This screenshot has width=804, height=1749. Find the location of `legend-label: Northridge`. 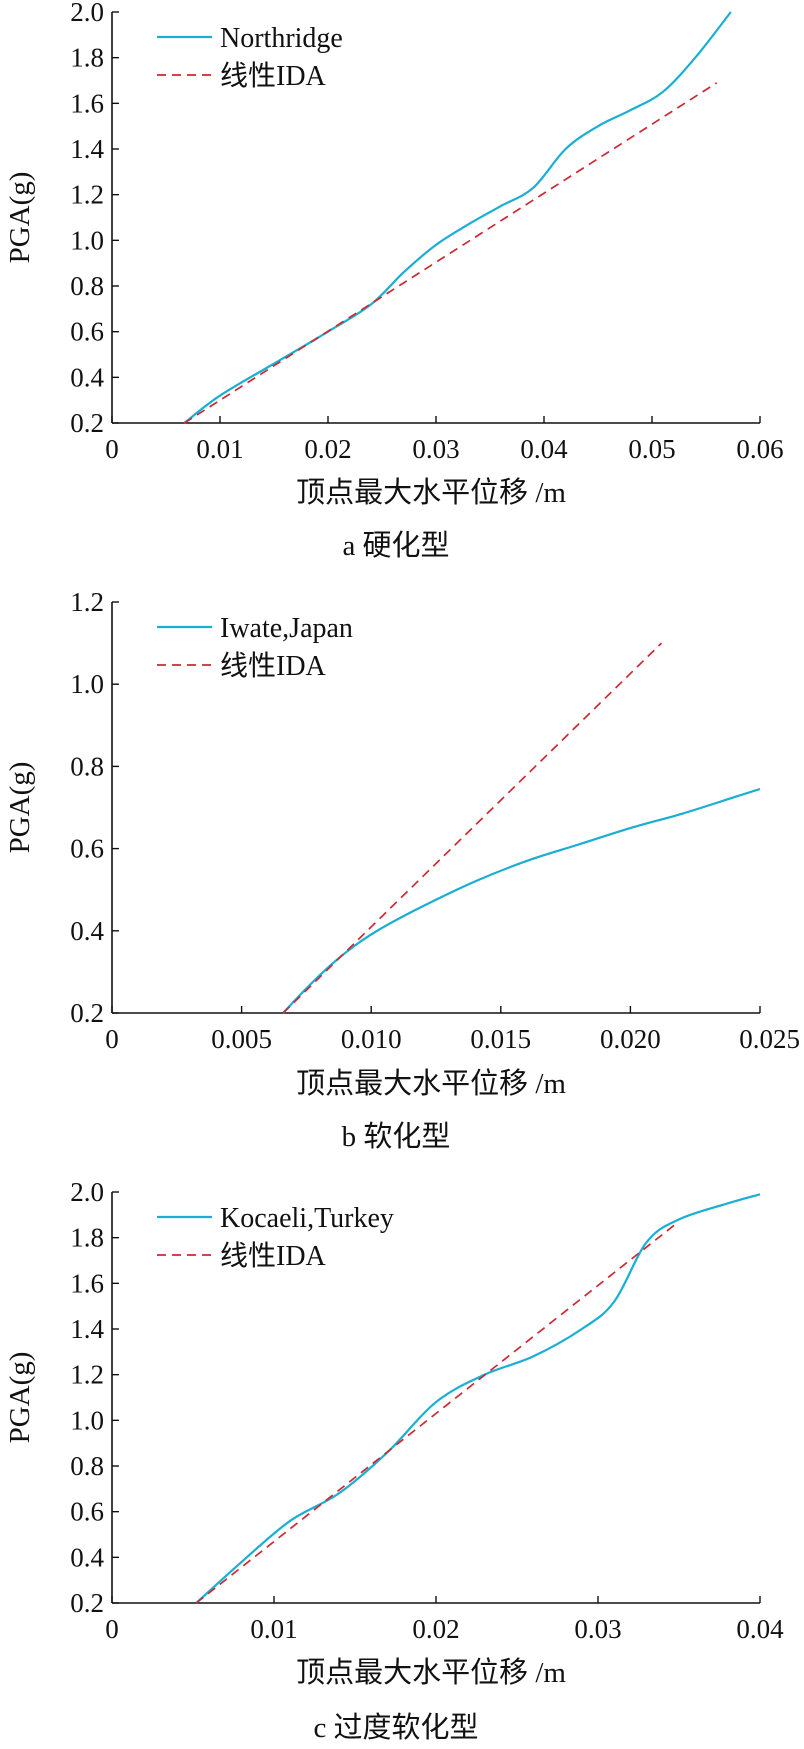

legend-label: Northridge is located at coordinates (281, 38).